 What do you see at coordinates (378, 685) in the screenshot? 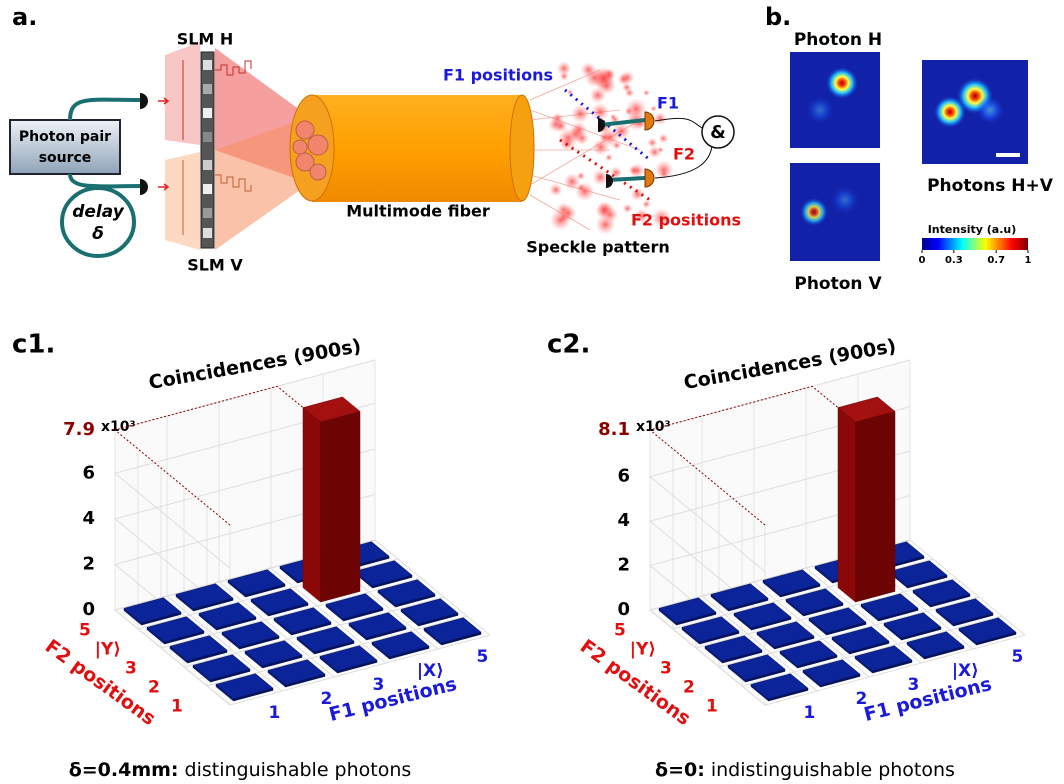
I see `x-tick-label: 3` at bounding box center [378, 685].